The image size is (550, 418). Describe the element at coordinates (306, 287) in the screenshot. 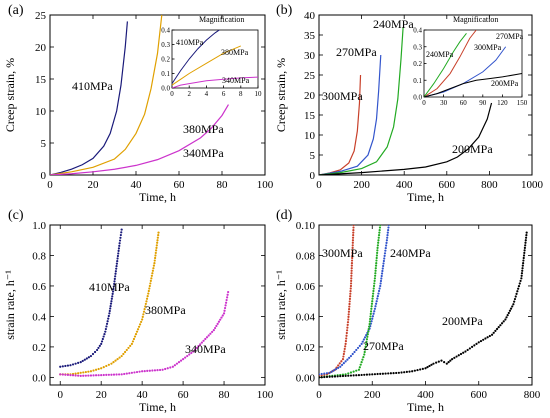

I see `y-tick-label: 0.06` at that location.